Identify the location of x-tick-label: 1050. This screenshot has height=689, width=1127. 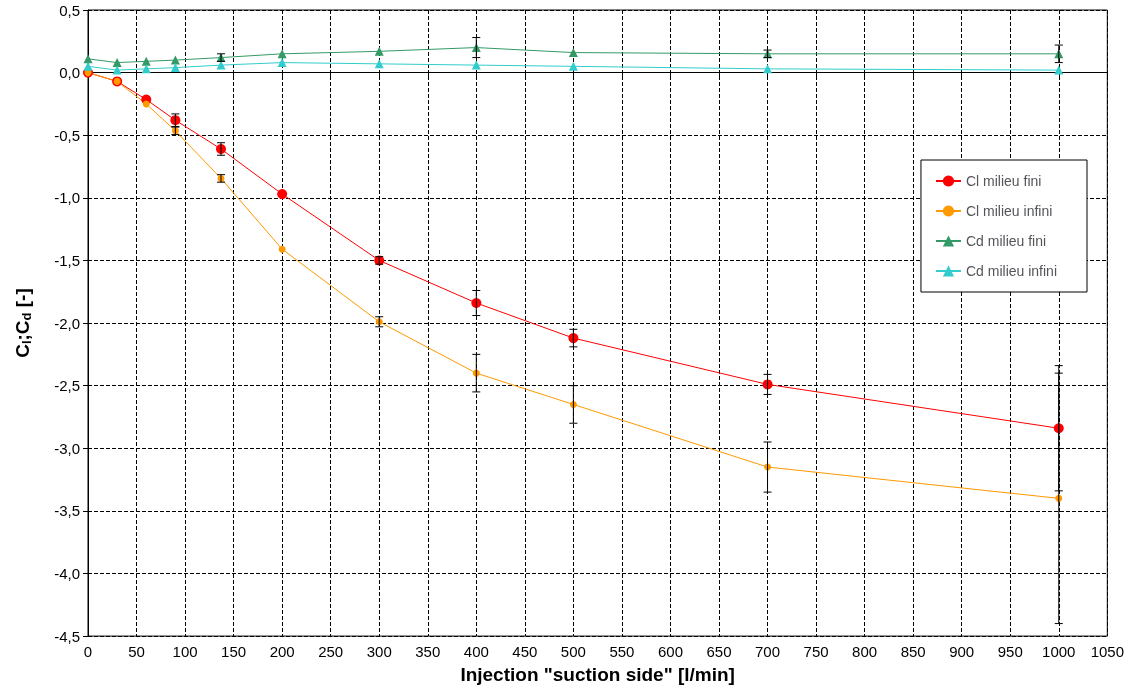
(1107, 652).